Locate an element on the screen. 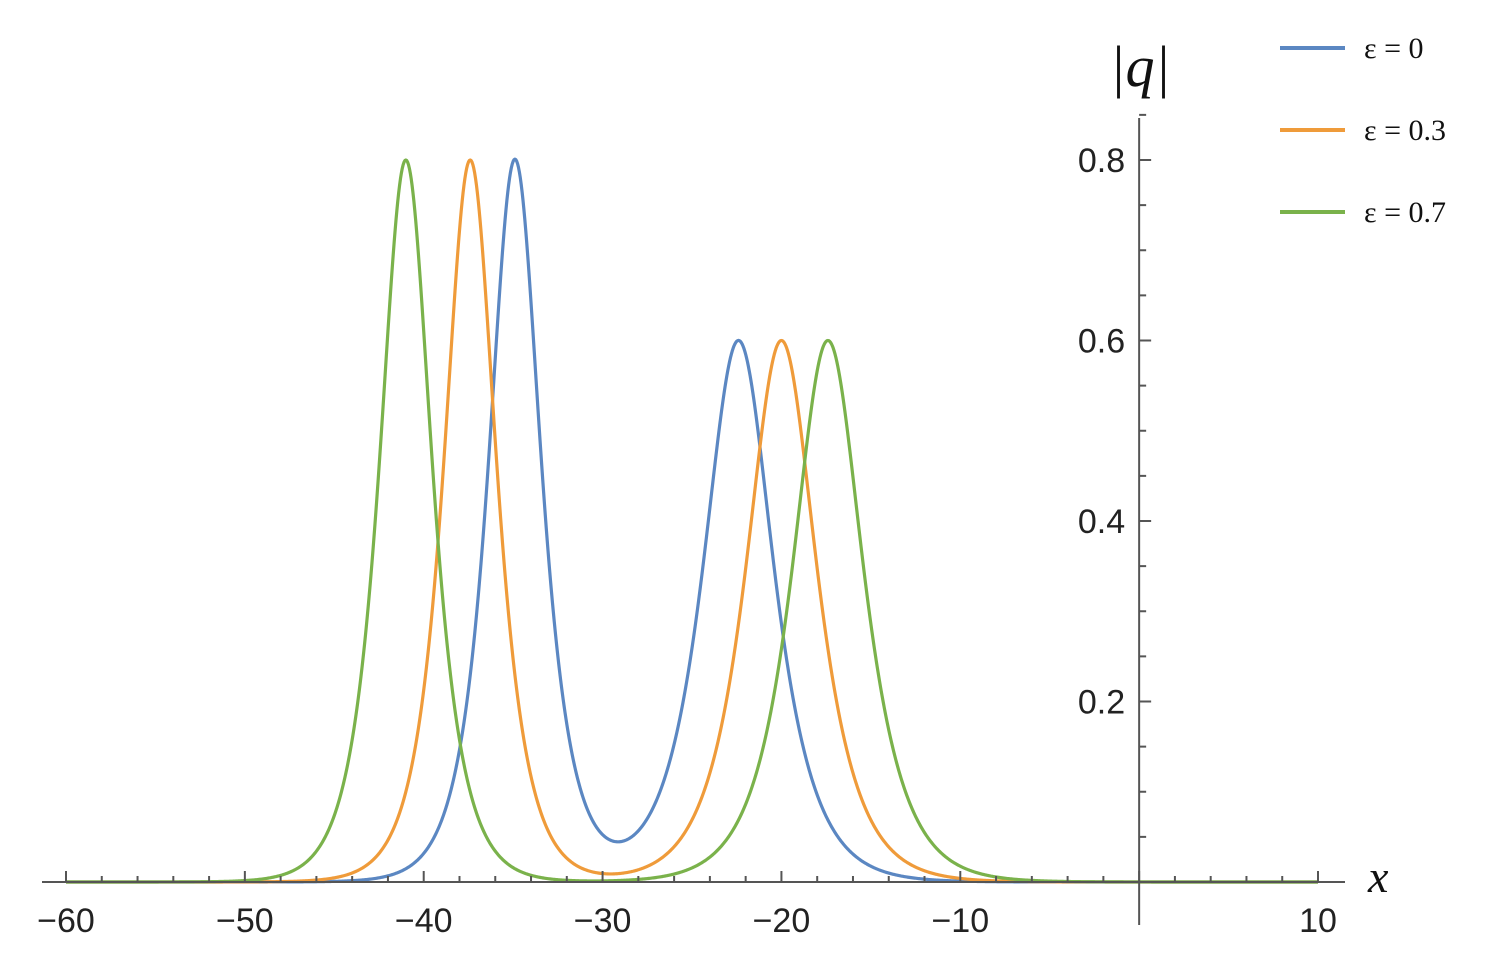  x-ticks-group: −60 −50 −40 −30 −20 −10 10 is located at coordinates (687, 905).